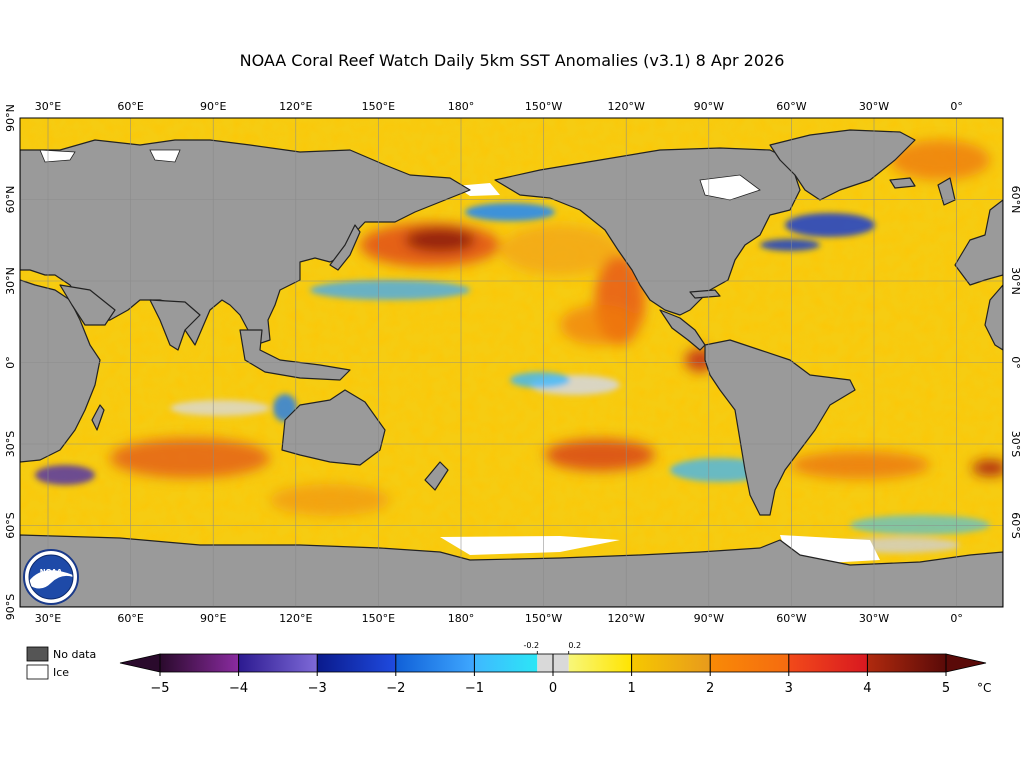 The height and width of the screenshot is (768, 1024). Describe the element at coordinates (130, 618) in the screenshot. I see `lon-tick-label-bottom: 60°E` at that location.